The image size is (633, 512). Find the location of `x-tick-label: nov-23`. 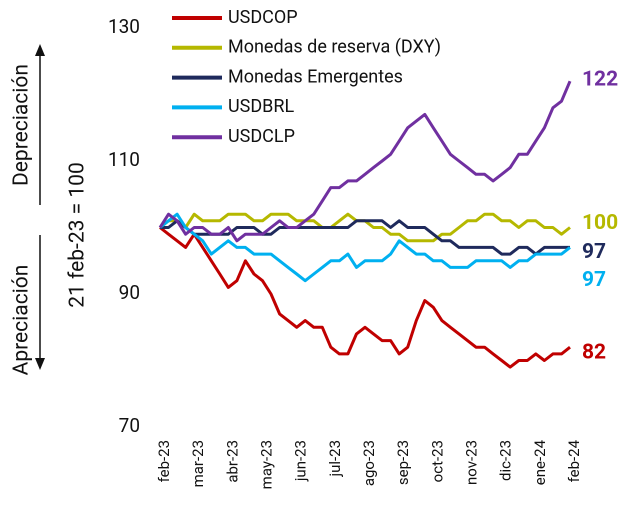

x-tick-label: nov-23 is located at coordinates (471, 462).